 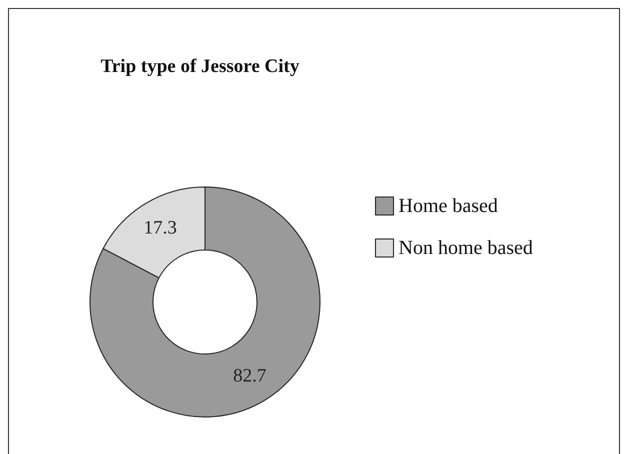 I want to click on legend-label: Home based, so click(x=448, y=206).